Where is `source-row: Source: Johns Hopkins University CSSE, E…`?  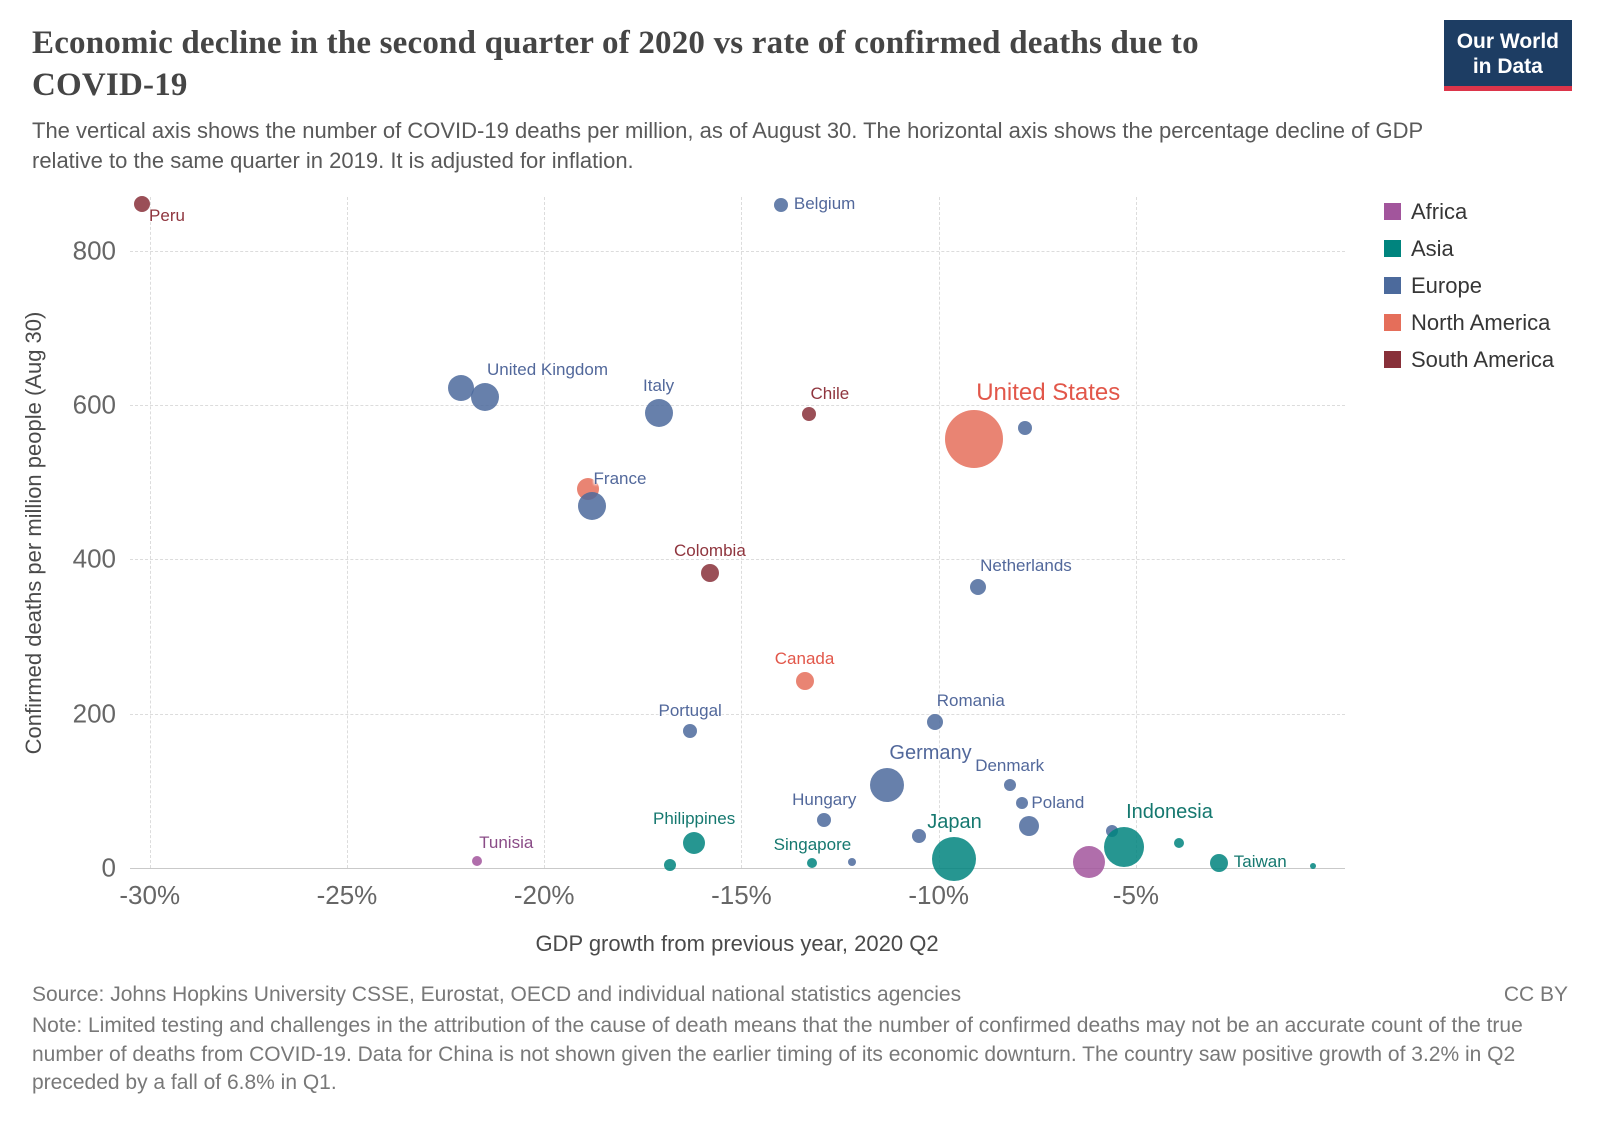
source-row: Source: Johns Hopkins University CSSE, E… is located at coordinates (800, 995).